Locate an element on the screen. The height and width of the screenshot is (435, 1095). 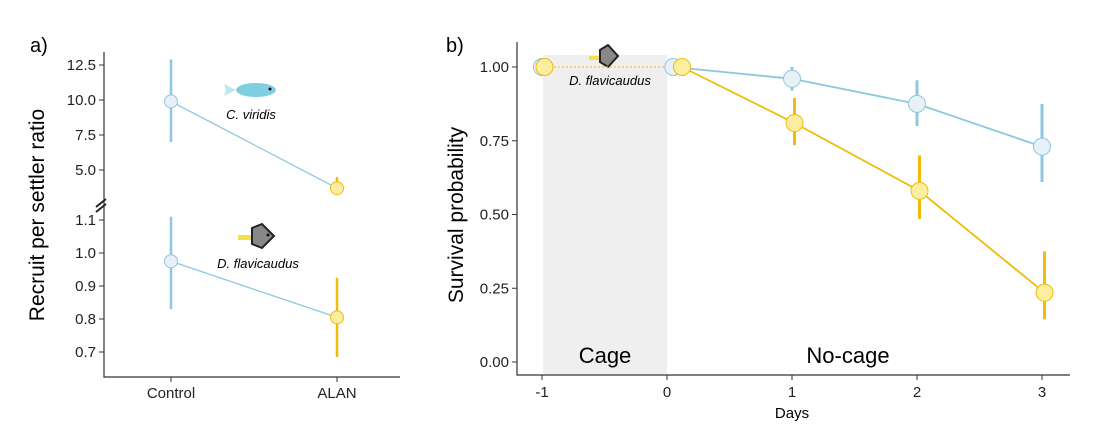
species-label-dflav: D. flavicaudus is located at coordinates (258, 263).